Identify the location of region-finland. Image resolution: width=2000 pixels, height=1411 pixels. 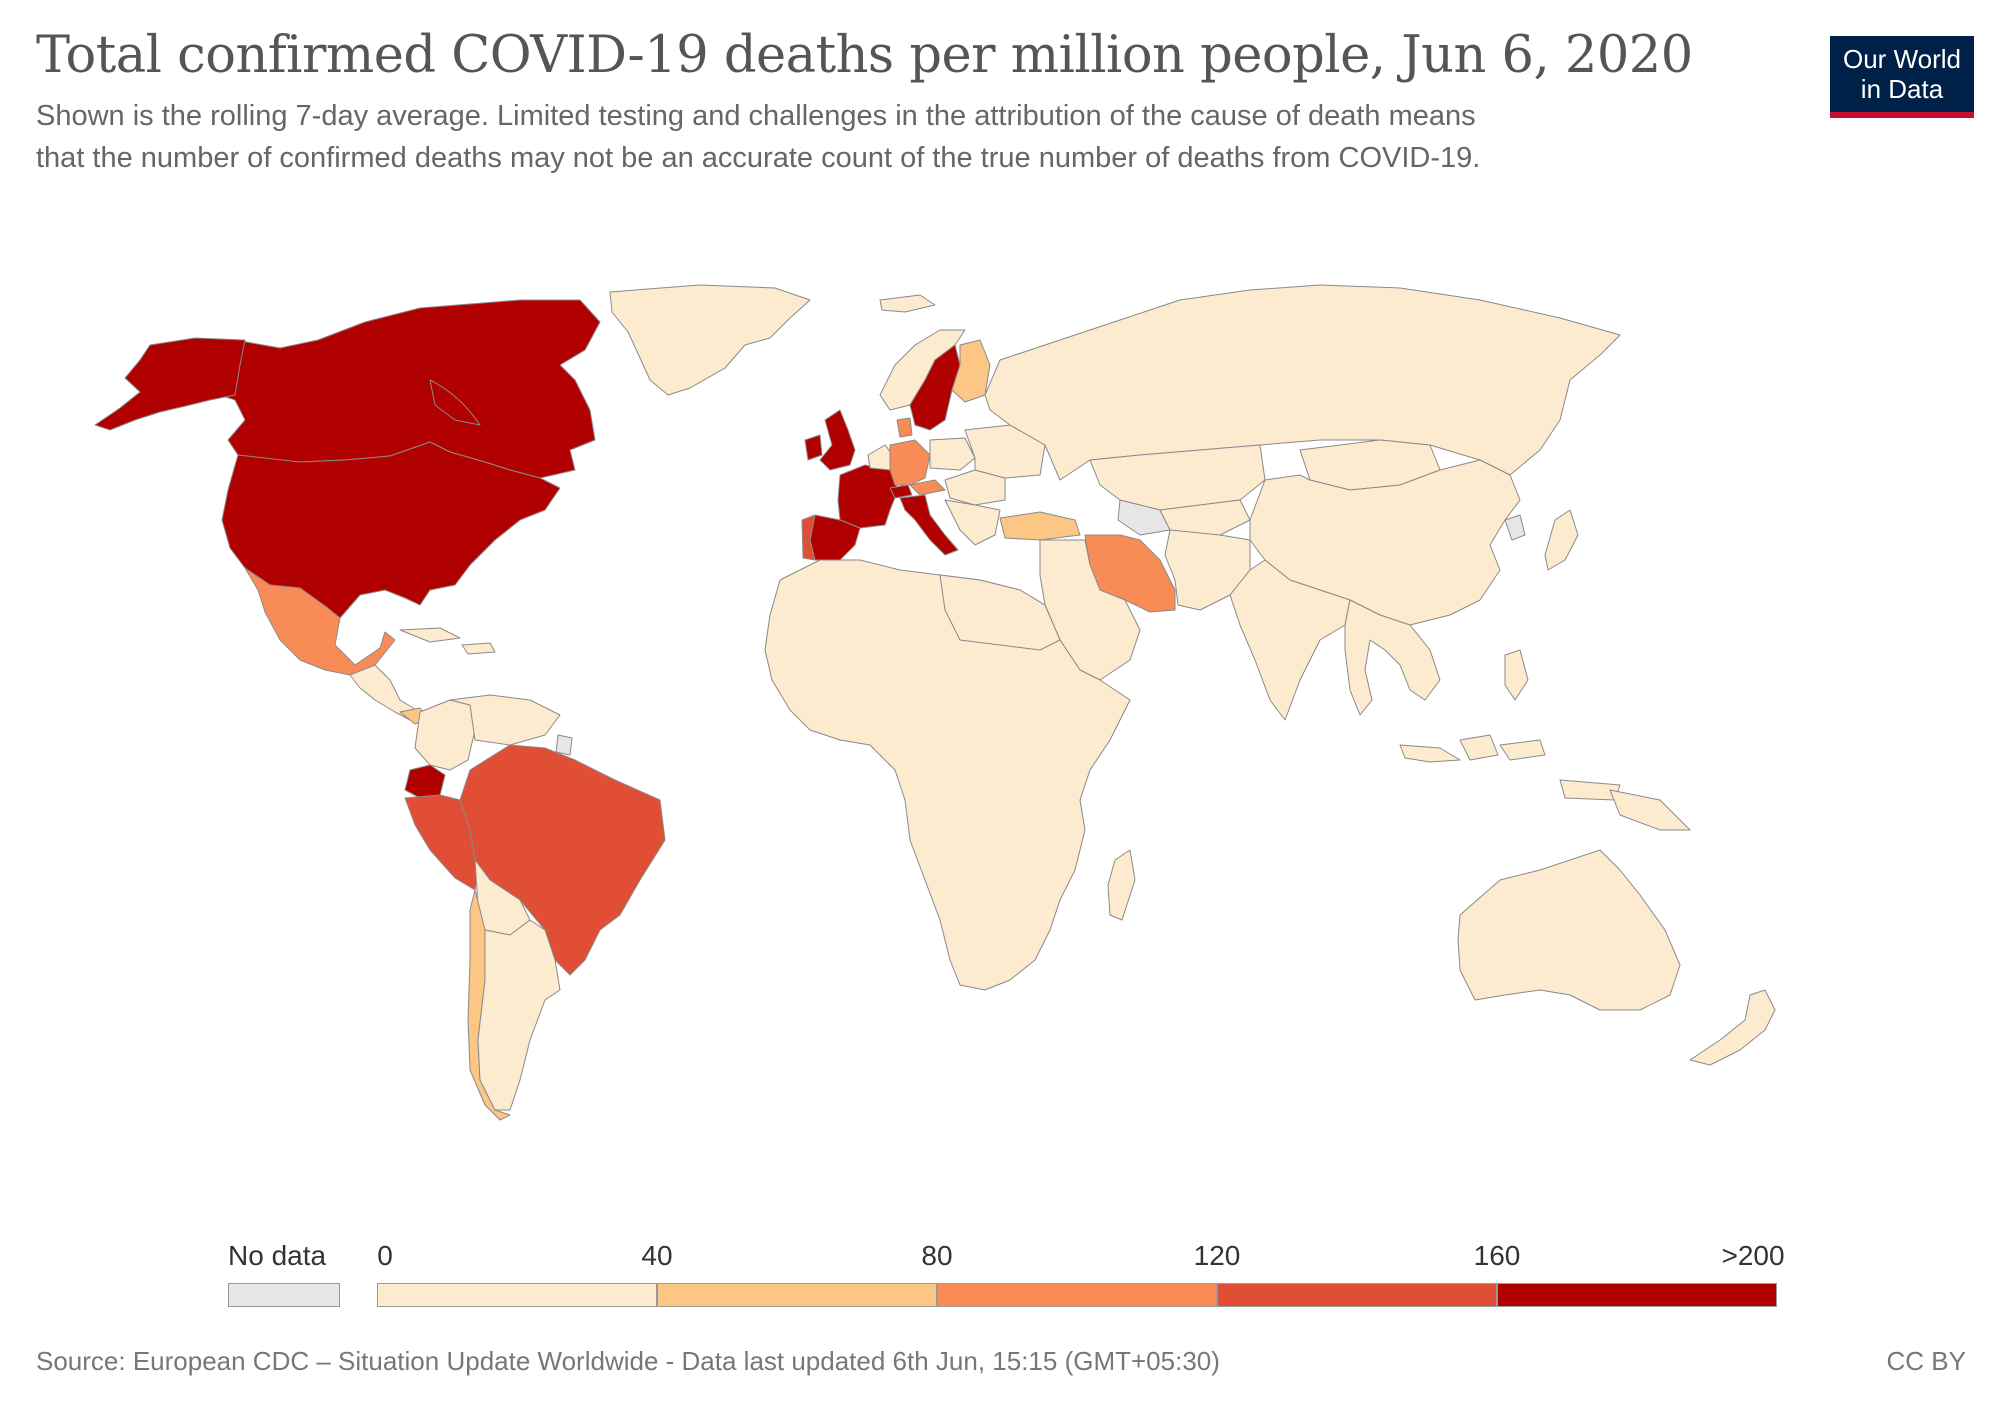
(971, 371).